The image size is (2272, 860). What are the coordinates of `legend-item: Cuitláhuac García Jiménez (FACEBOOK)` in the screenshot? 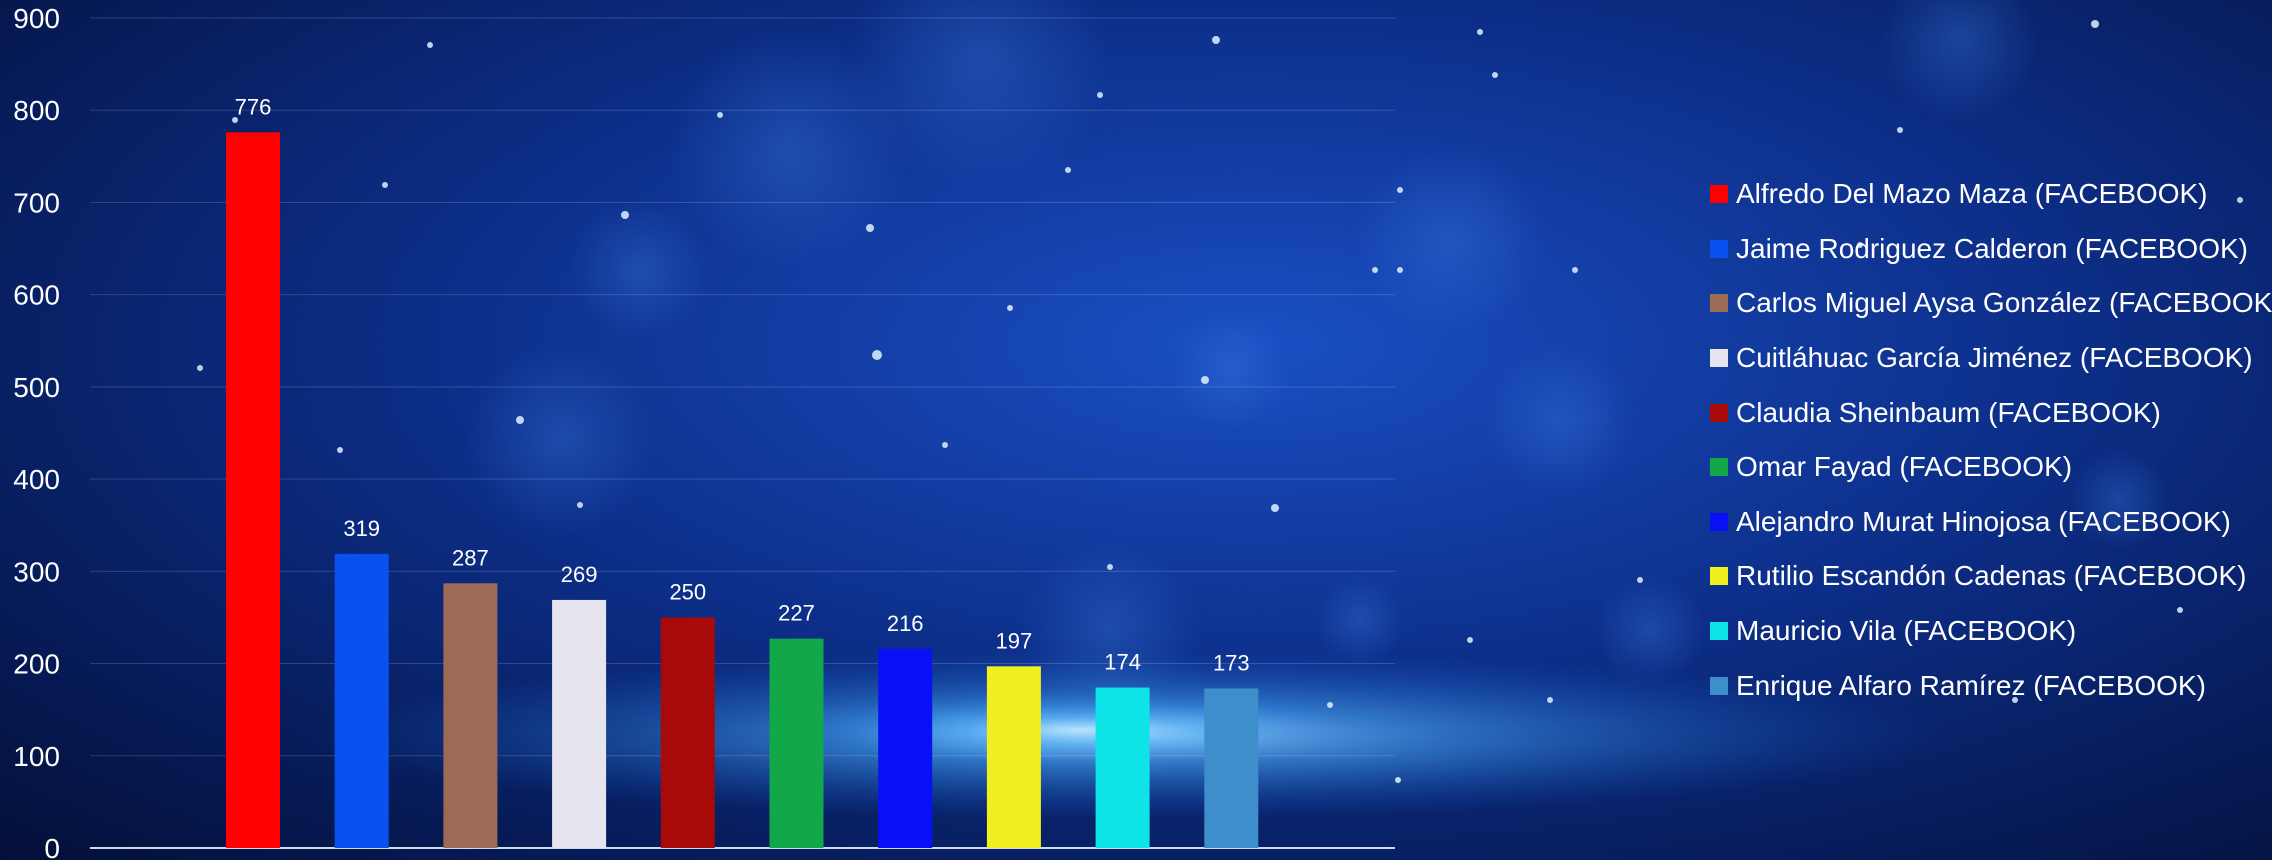 It's located at (1991, 358).